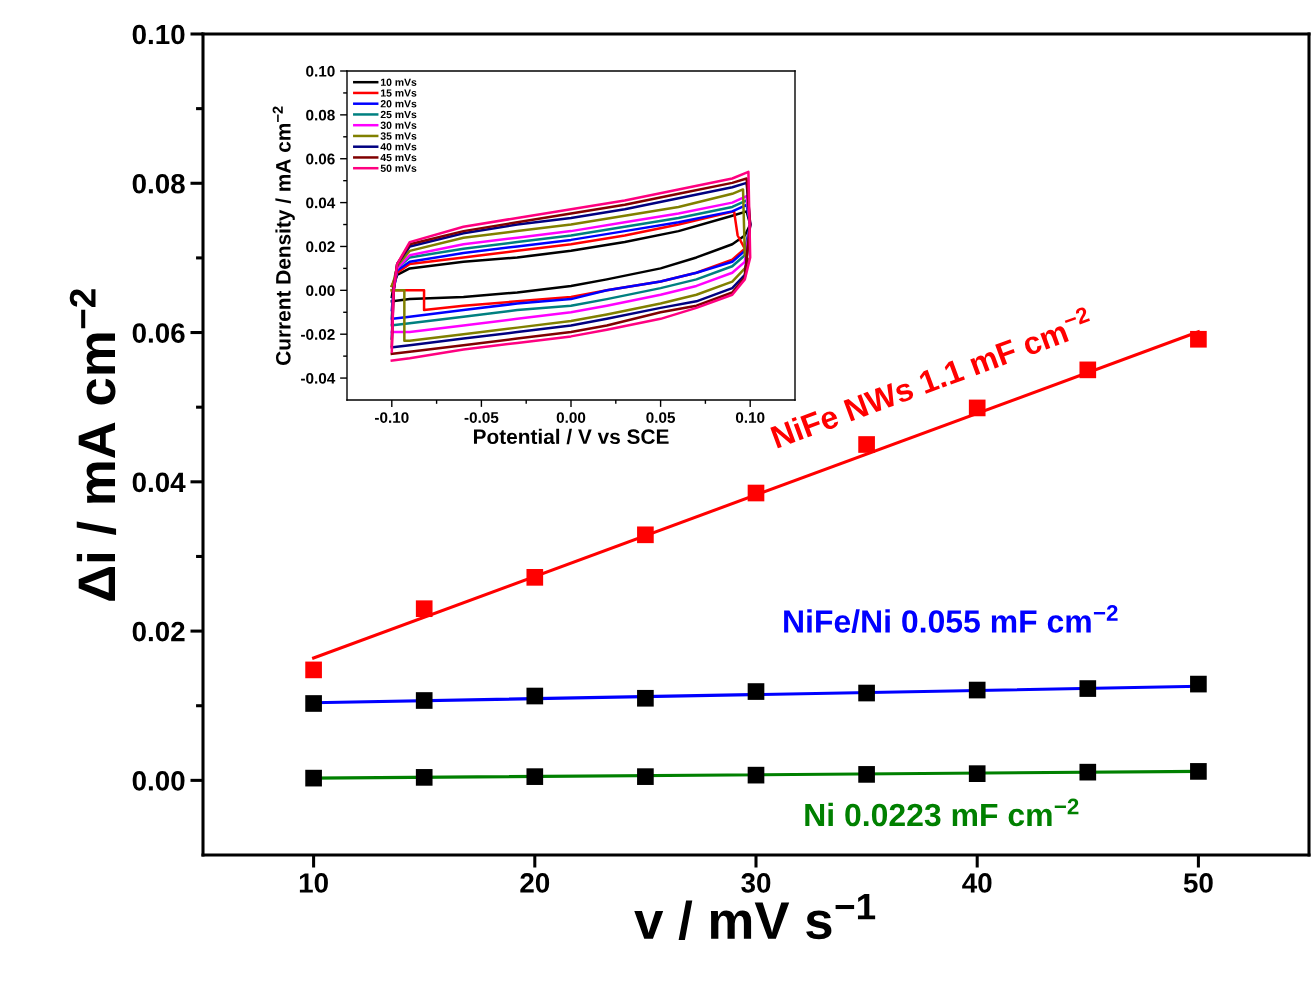  Describe the element at coordinates (398, 114) in the screenshot. I see `legend-label: 25 mVs` at that location.